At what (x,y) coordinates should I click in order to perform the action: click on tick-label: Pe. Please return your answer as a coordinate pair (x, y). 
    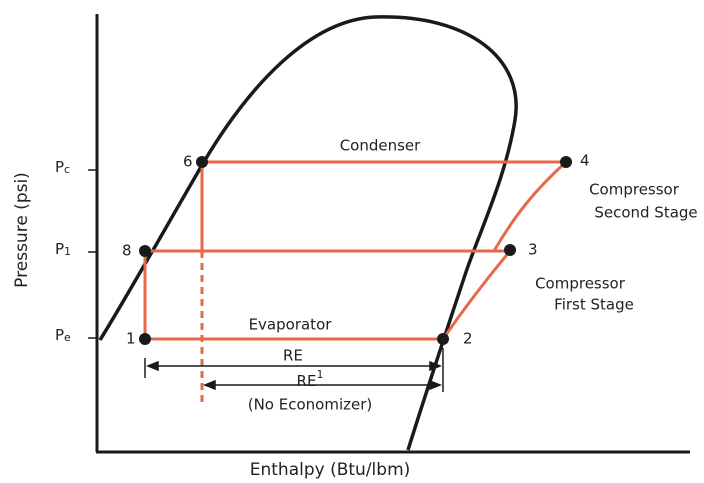
    Looking at the image, I should click on (63, 335).